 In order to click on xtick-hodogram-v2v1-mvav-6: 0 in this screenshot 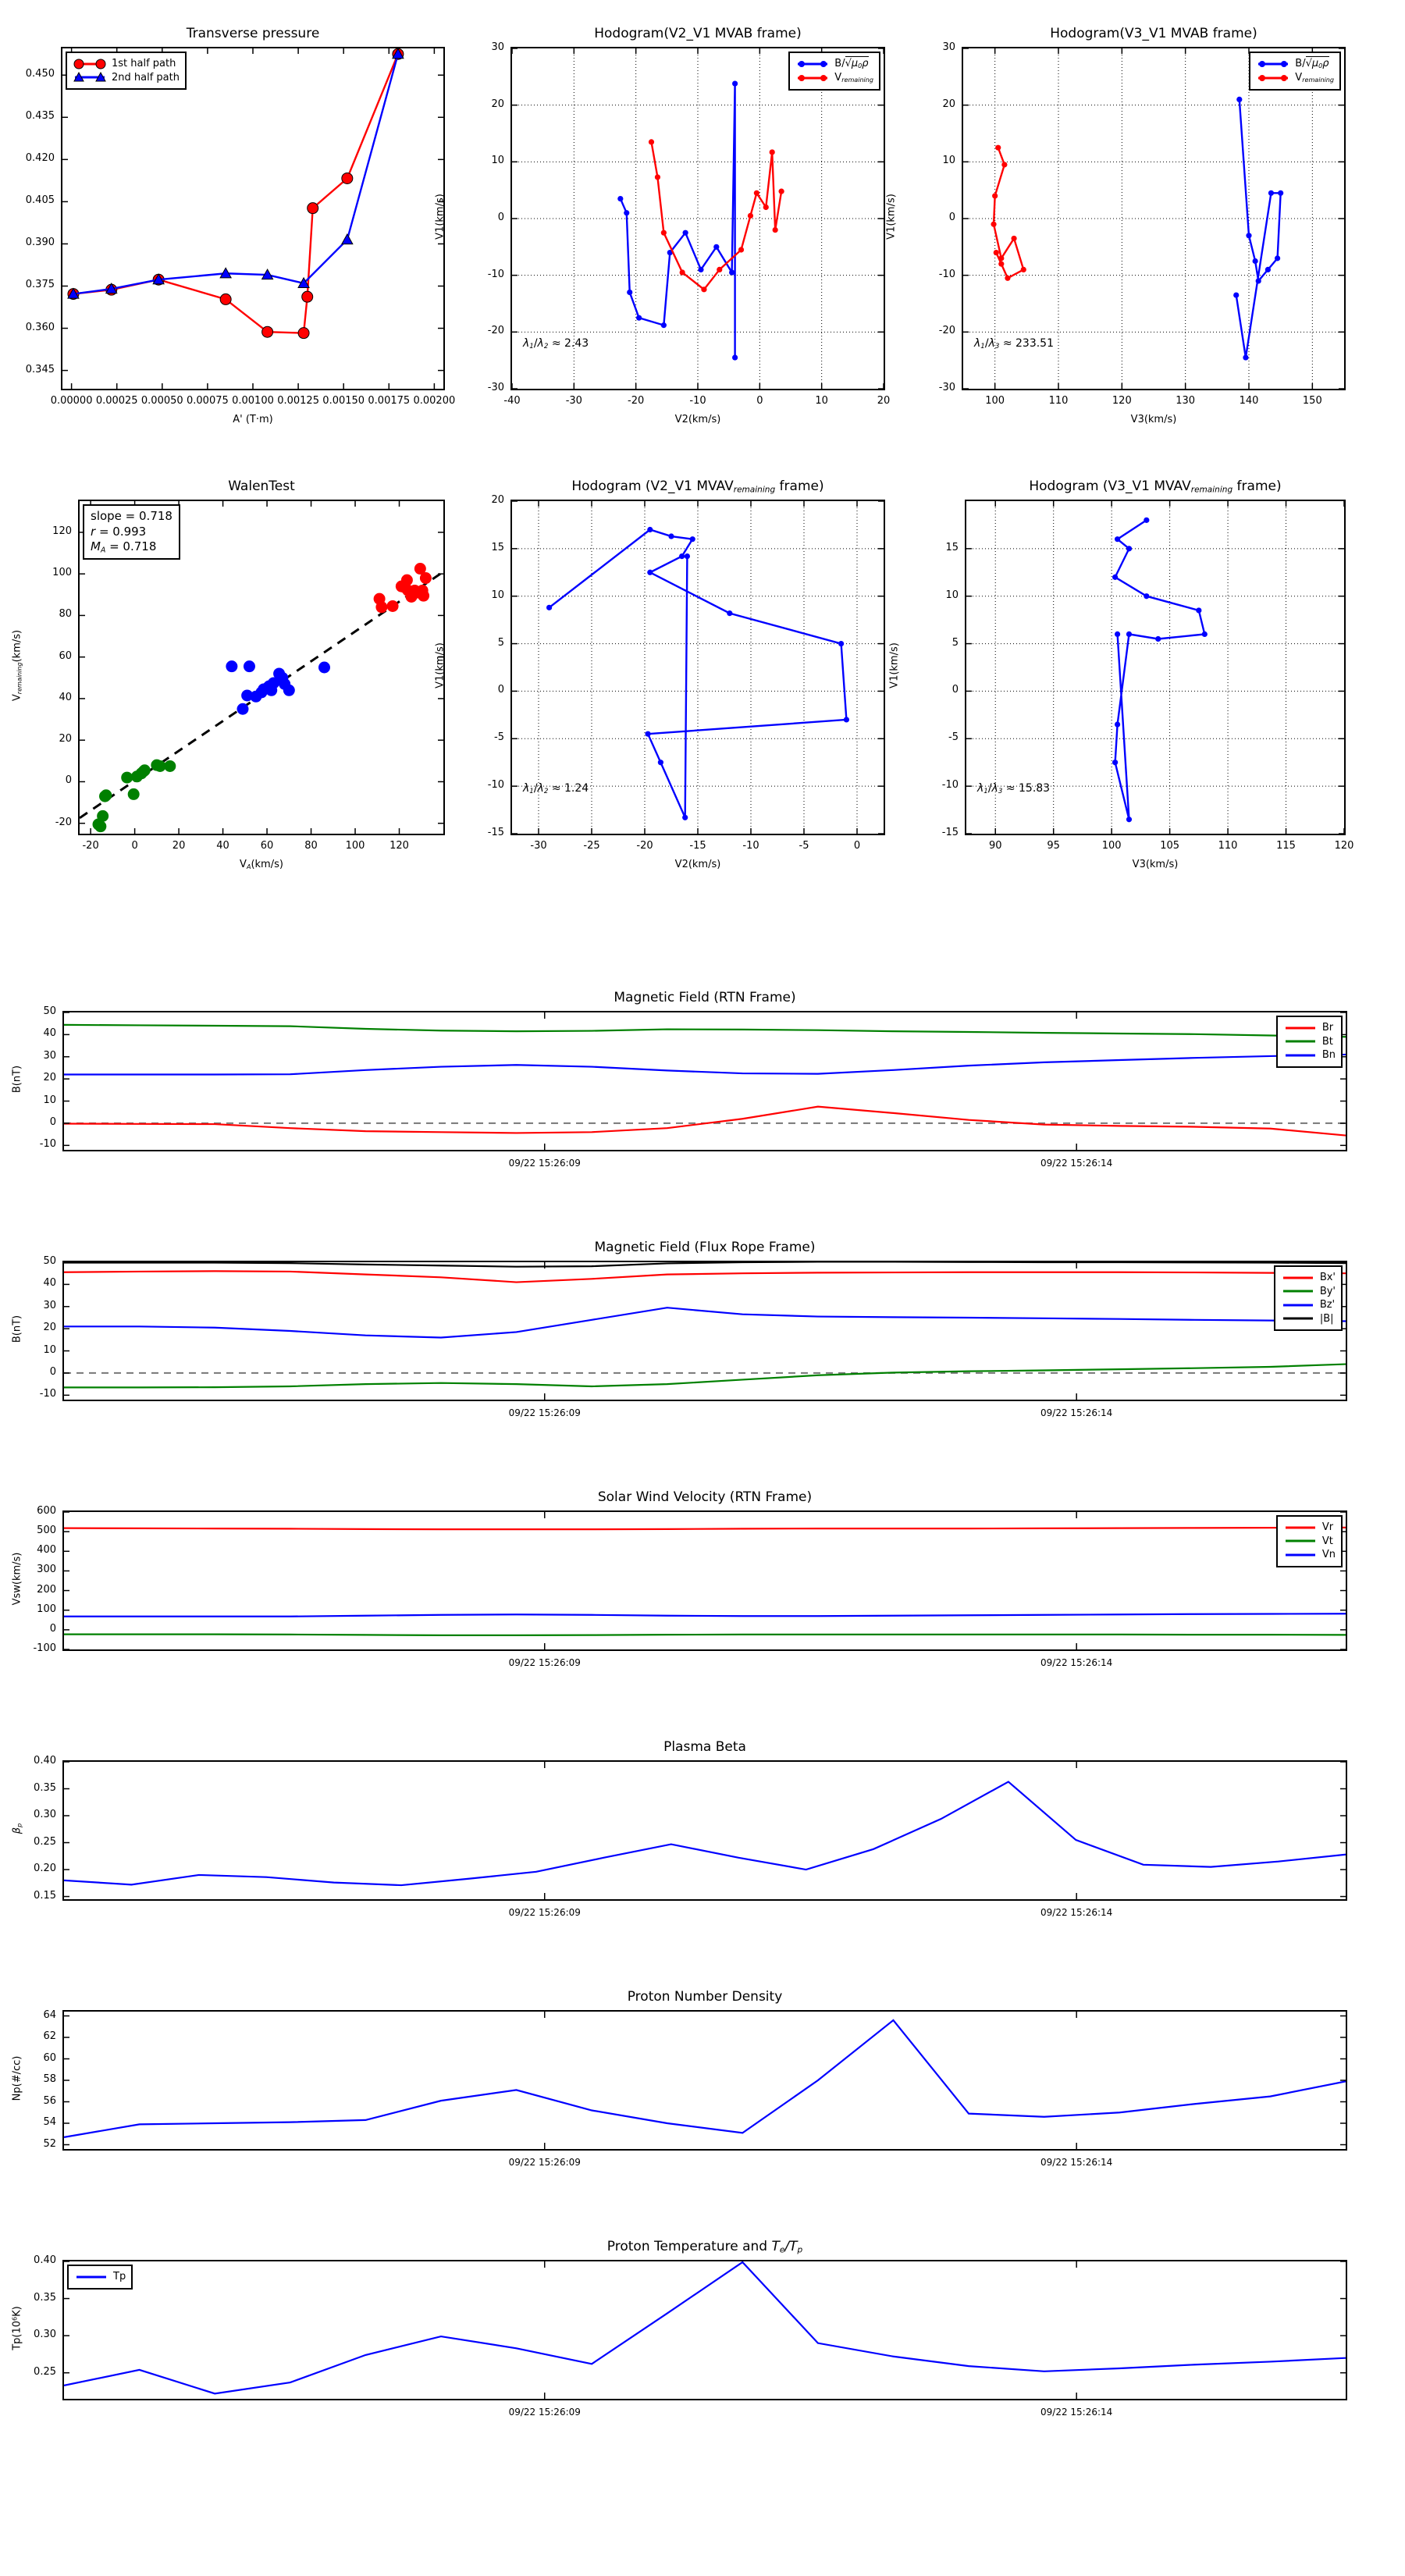, I will do `click(857, 846)`.